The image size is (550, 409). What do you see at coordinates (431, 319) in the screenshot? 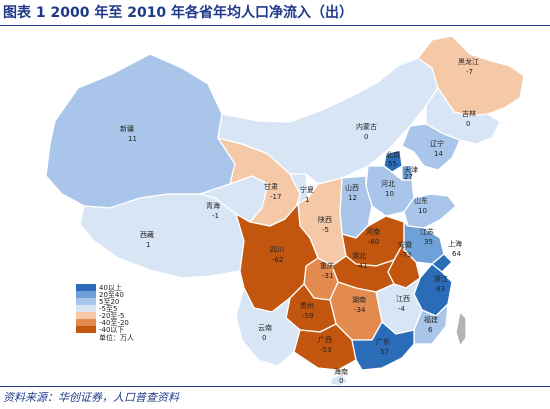
I see `province-label: 福建` at bounding box center [431, 319].